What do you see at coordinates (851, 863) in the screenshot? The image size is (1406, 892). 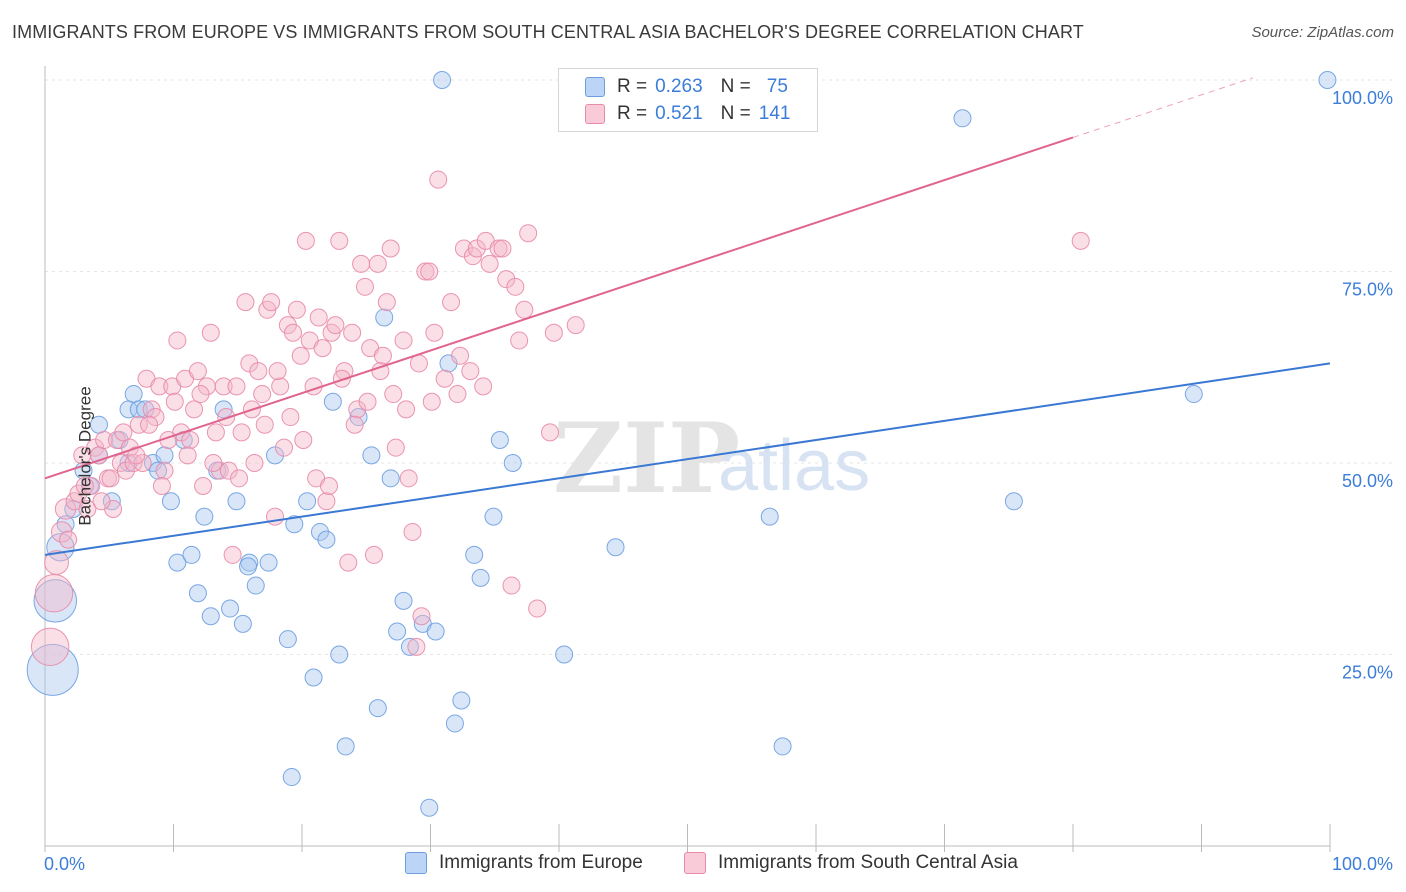 I see `legend-item-asia: Immigrants from South Central Asia` at bounding box center [851, 863].